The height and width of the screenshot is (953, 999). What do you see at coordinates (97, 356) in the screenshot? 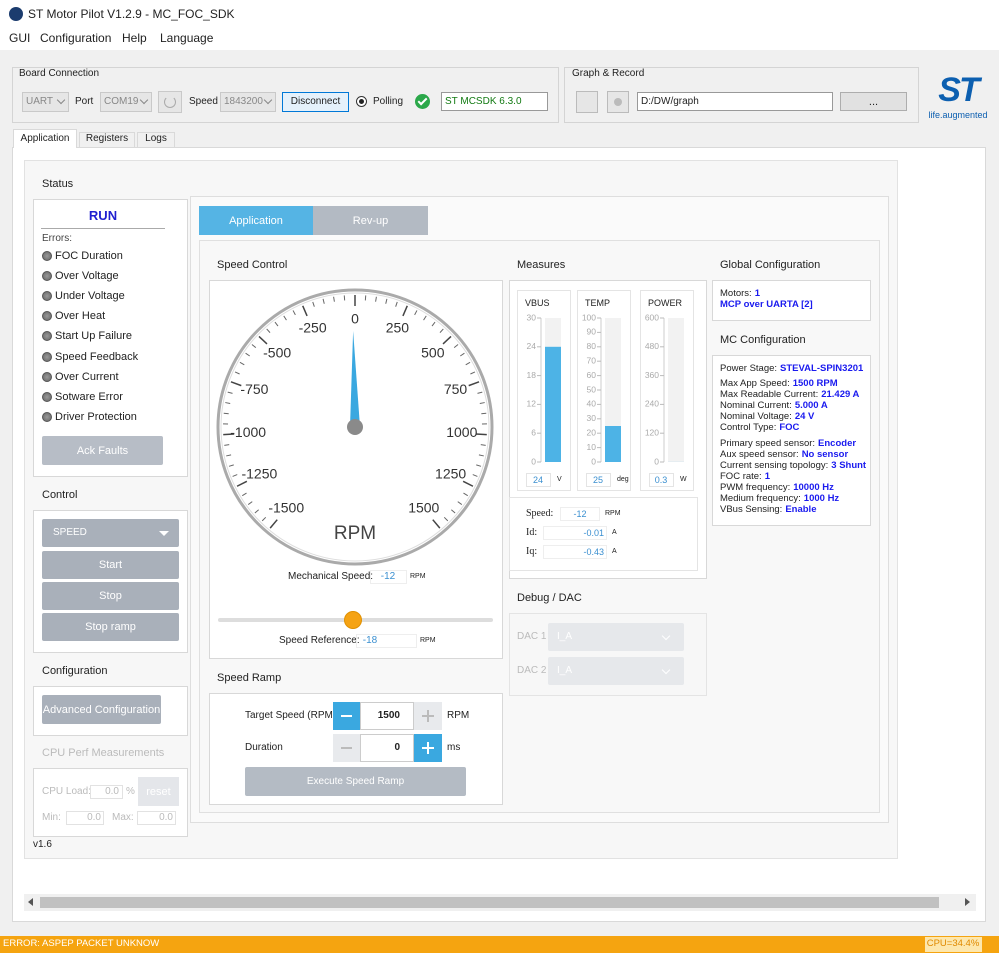
I see `error-label: Speed Feedback` at bounding box center [97, 356].